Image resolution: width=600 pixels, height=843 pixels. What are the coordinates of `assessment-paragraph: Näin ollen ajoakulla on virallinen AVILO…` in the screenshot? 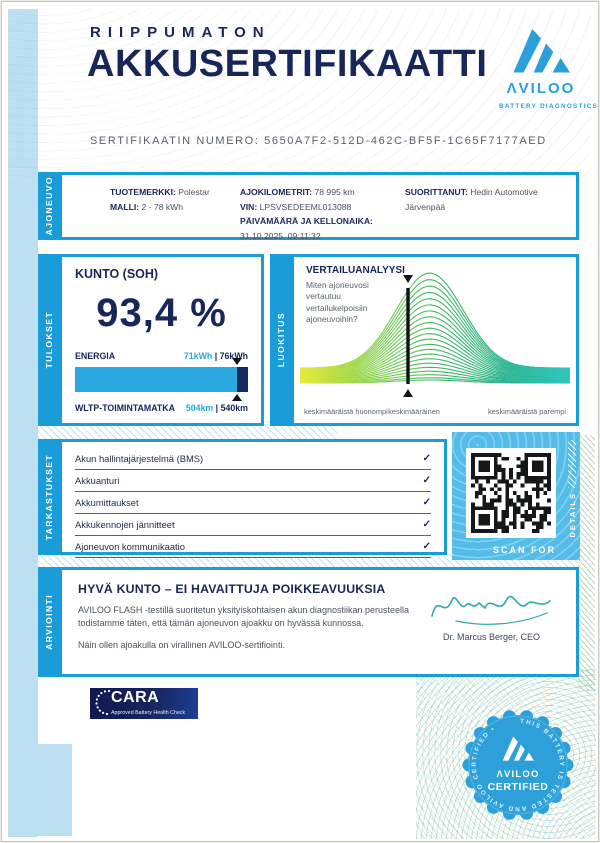 It's located at (181, 645).